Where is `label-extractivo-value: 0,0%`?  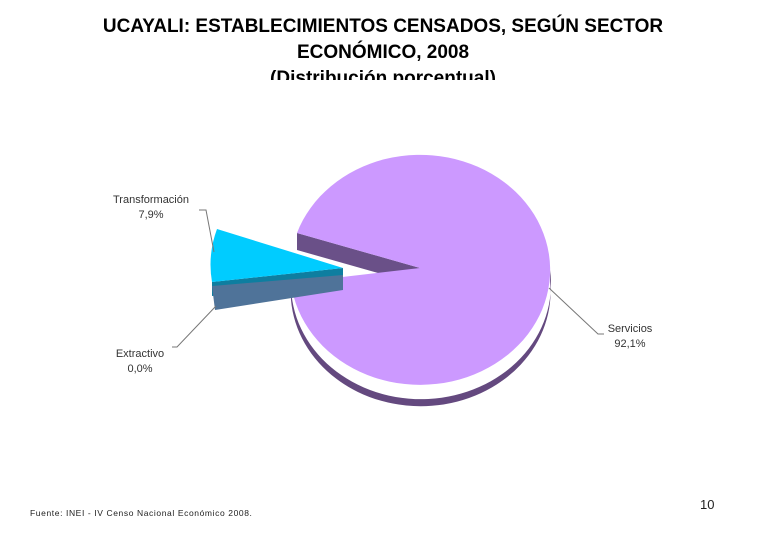 label-extractivo-value: 0,0% is located at coordinates (139, 369).